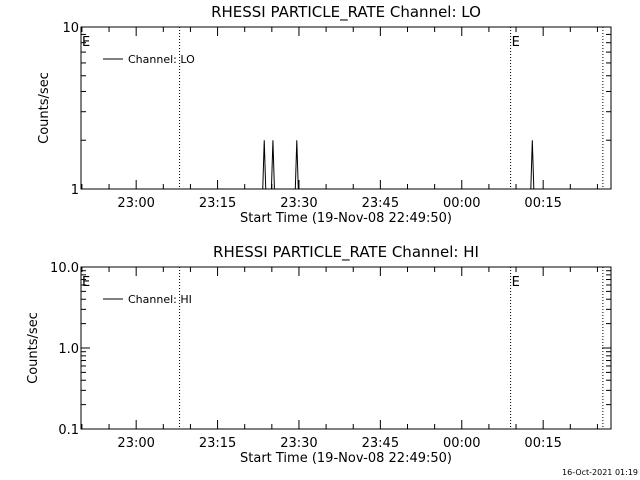 The height and width of the screenshot is (480, 640). What do you see at coordinates (160, 299) in the screenshot?
I see `legend-label: Channel: HI` at bounding box center [160, 299].